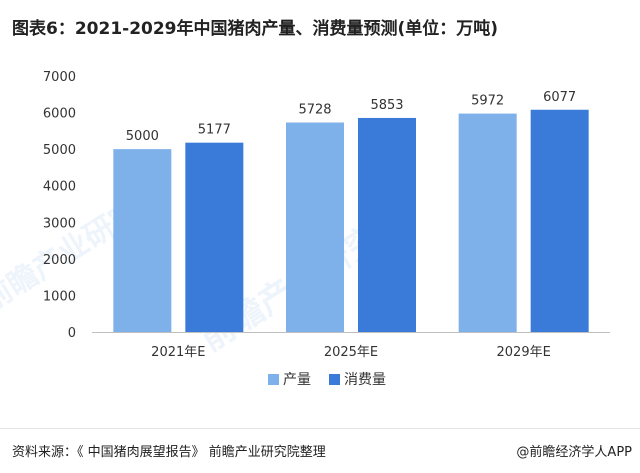 Image resolution: width=640 pixels, height=473 pixels. I want to click on x-tick-label: 2021年E, so click(178, 352).